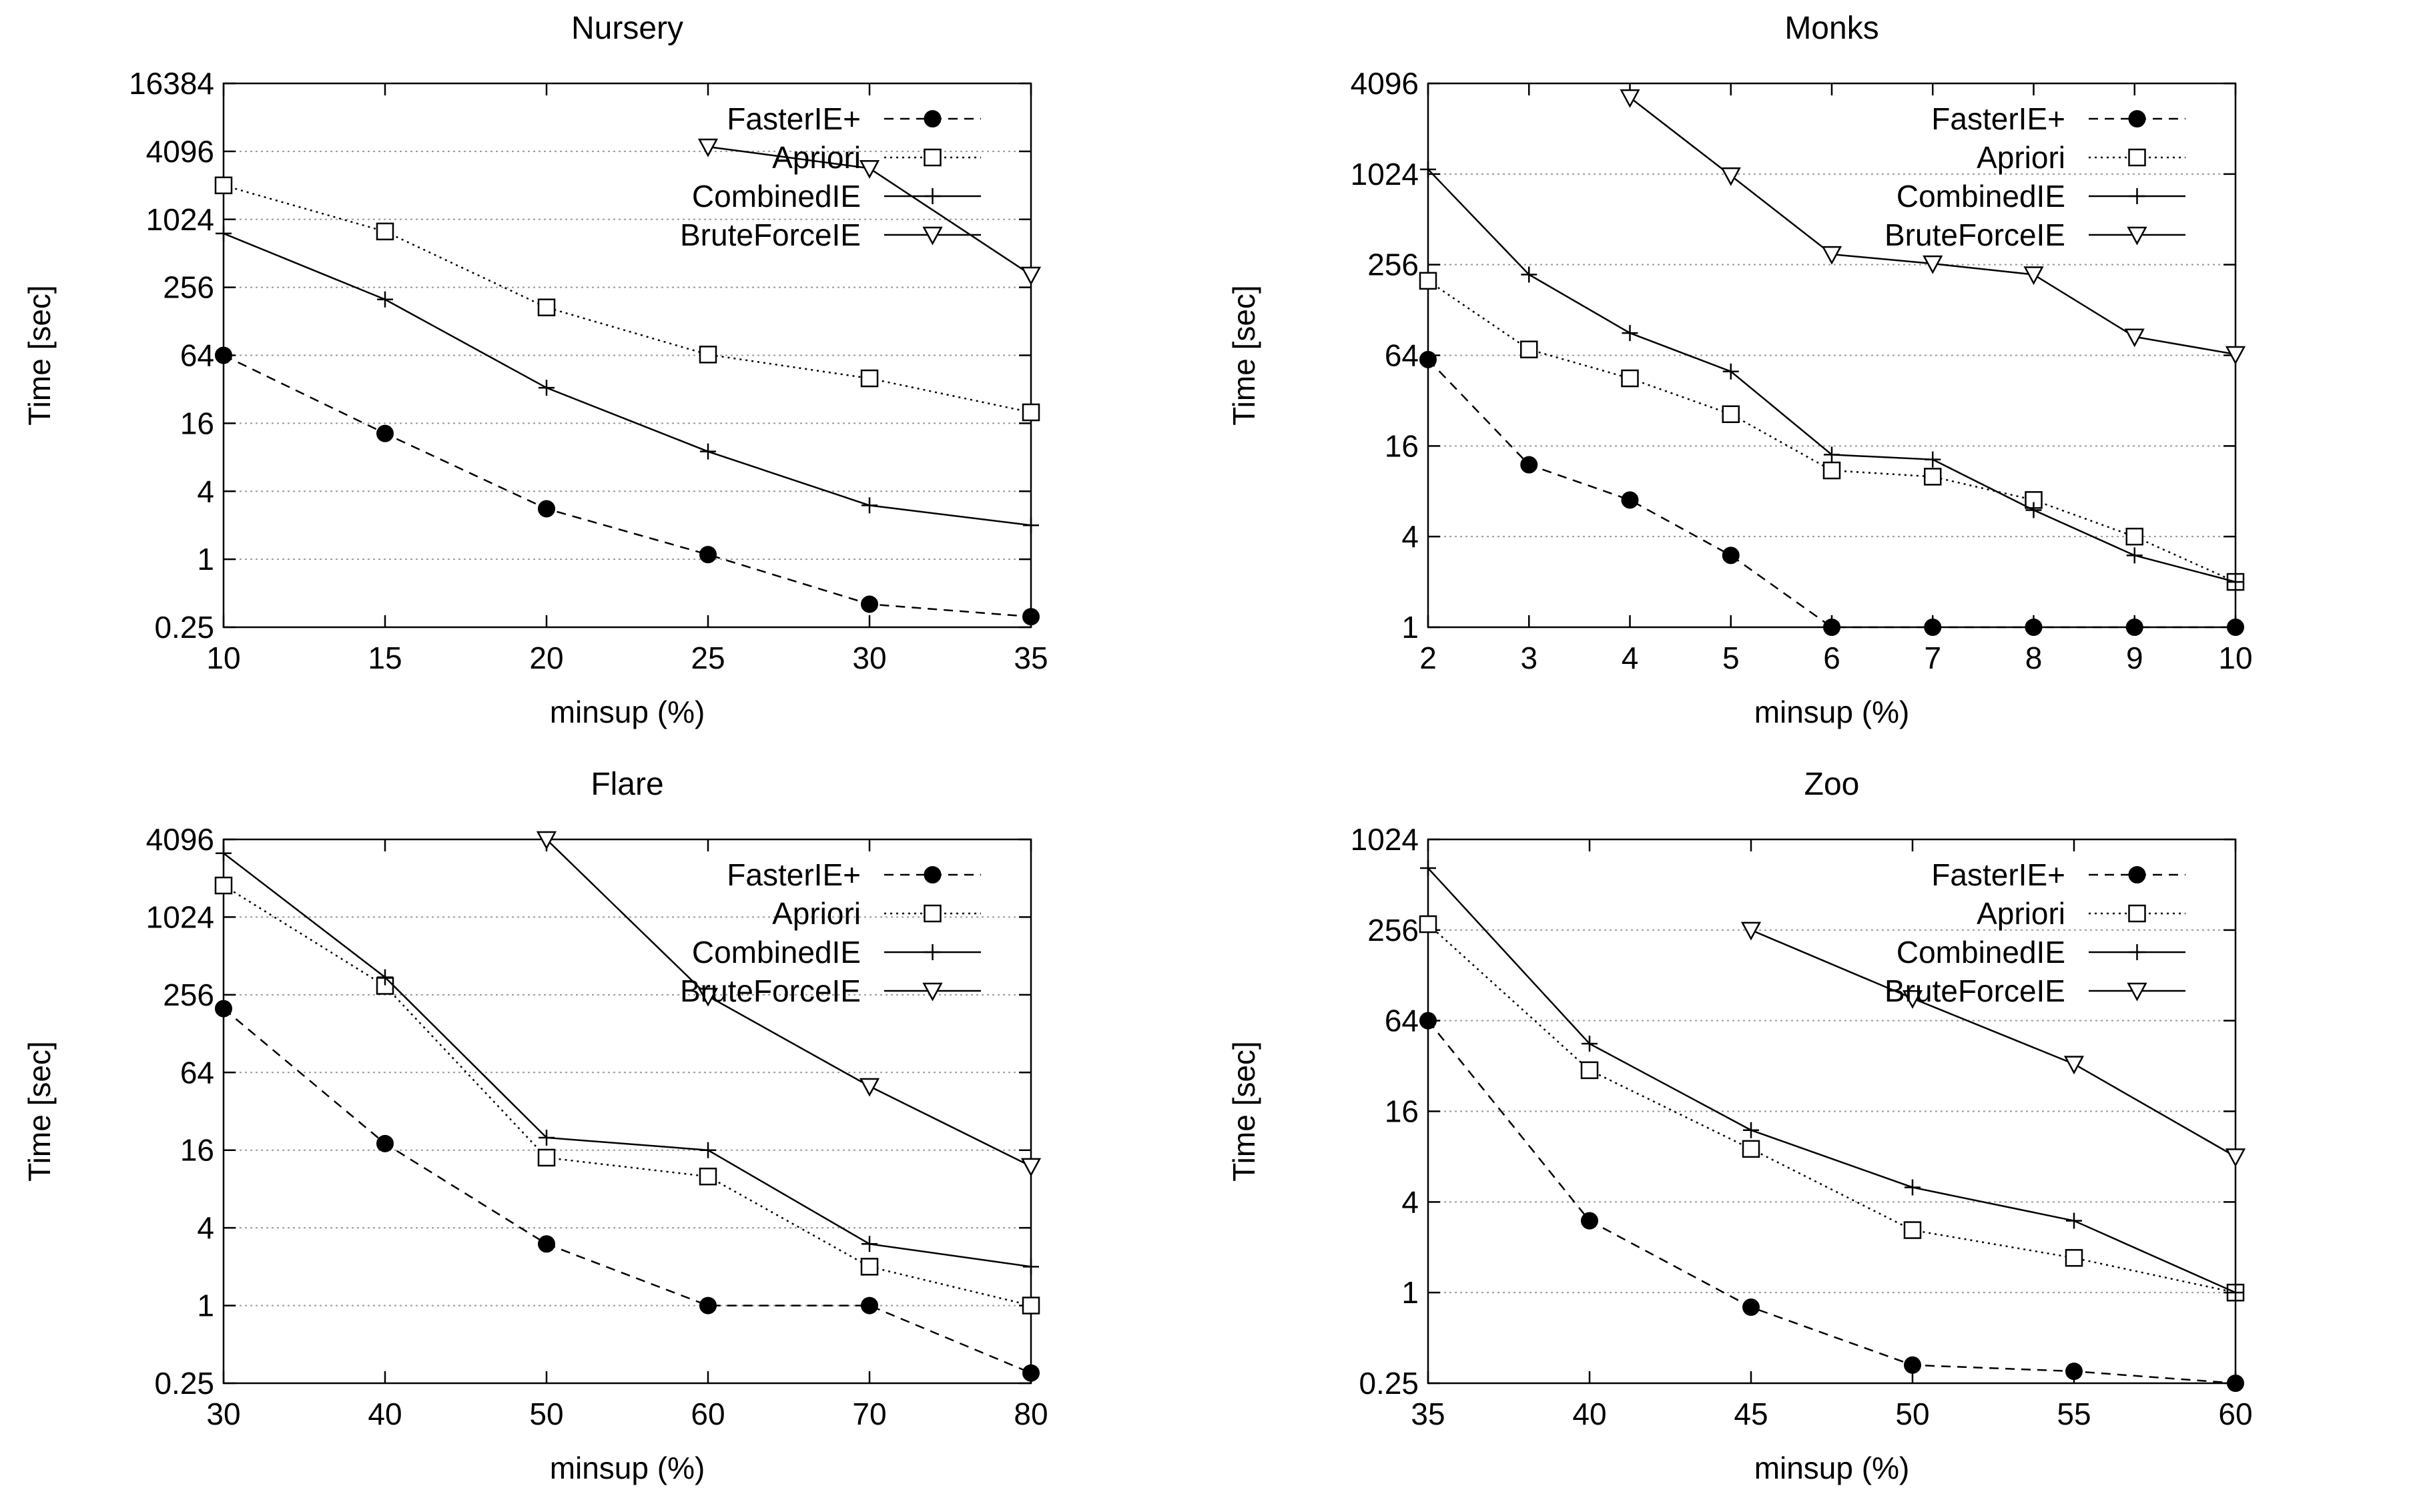  Describe the element at coordinates (1832, 784) in the screenshot. I see `chart-title: Zoo` at that location.